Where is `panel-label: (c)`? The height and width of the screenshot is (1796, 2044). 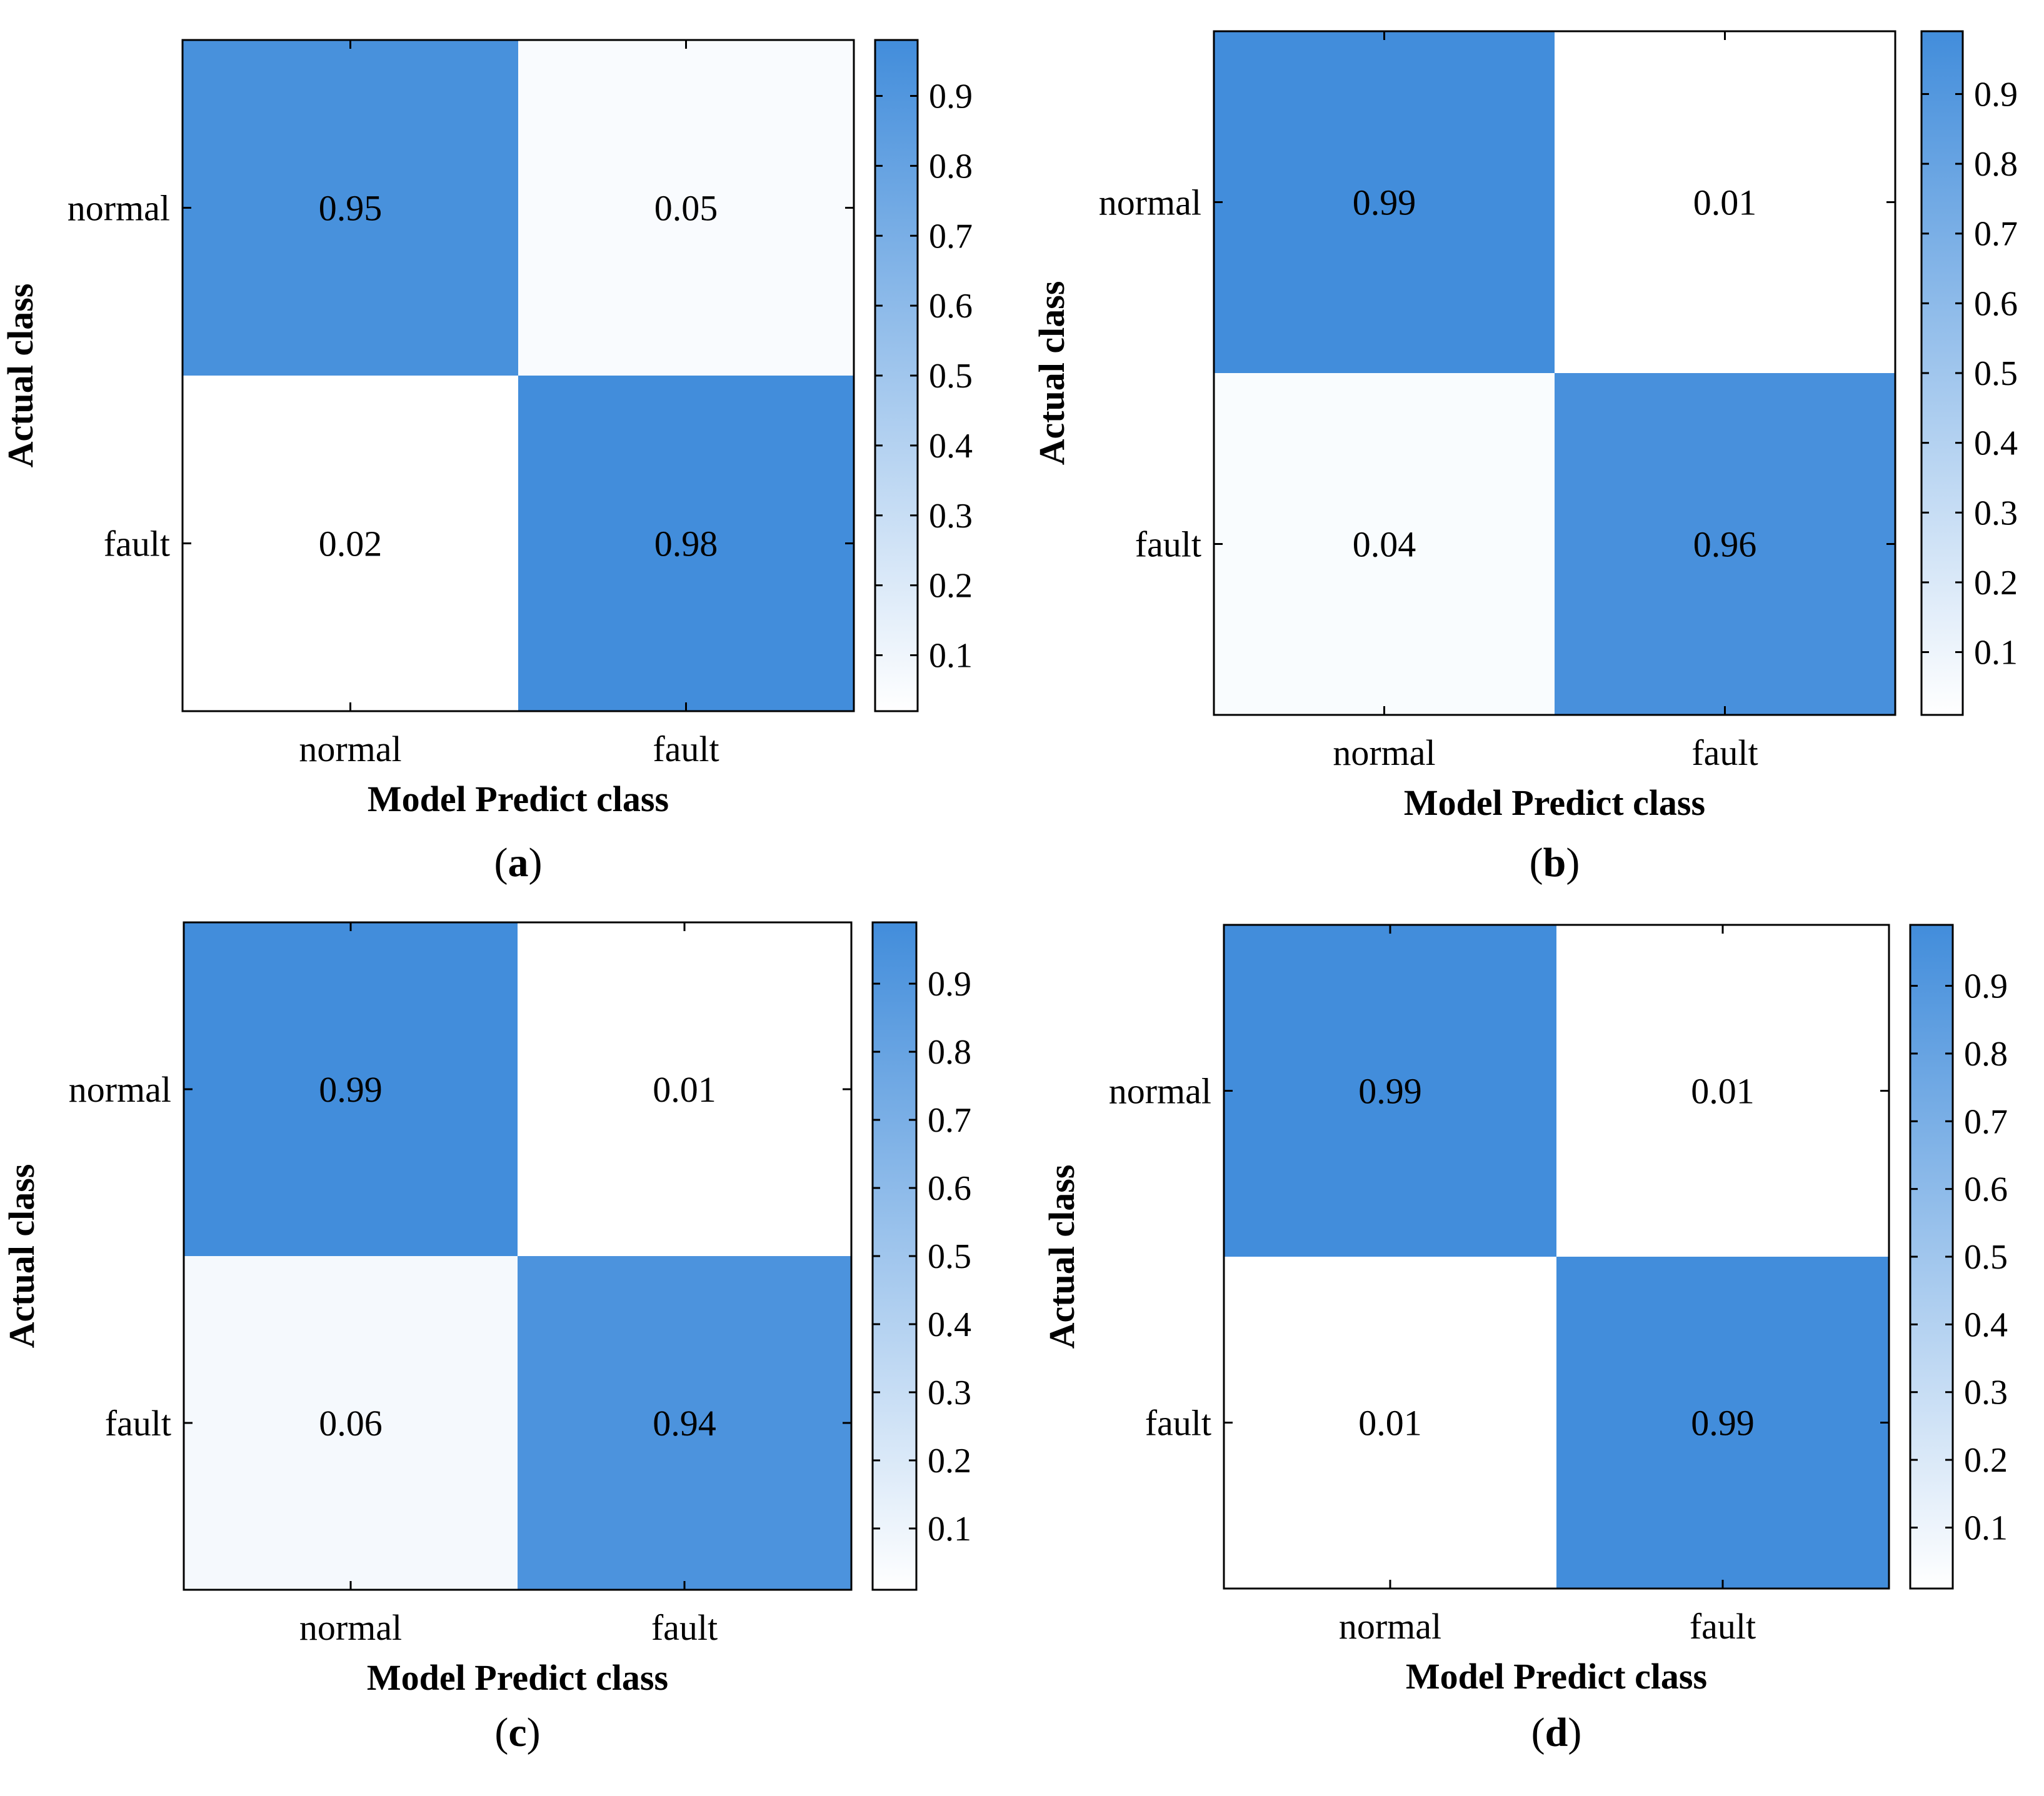
panel-label: (c) is located at coordinates (517, 1732).